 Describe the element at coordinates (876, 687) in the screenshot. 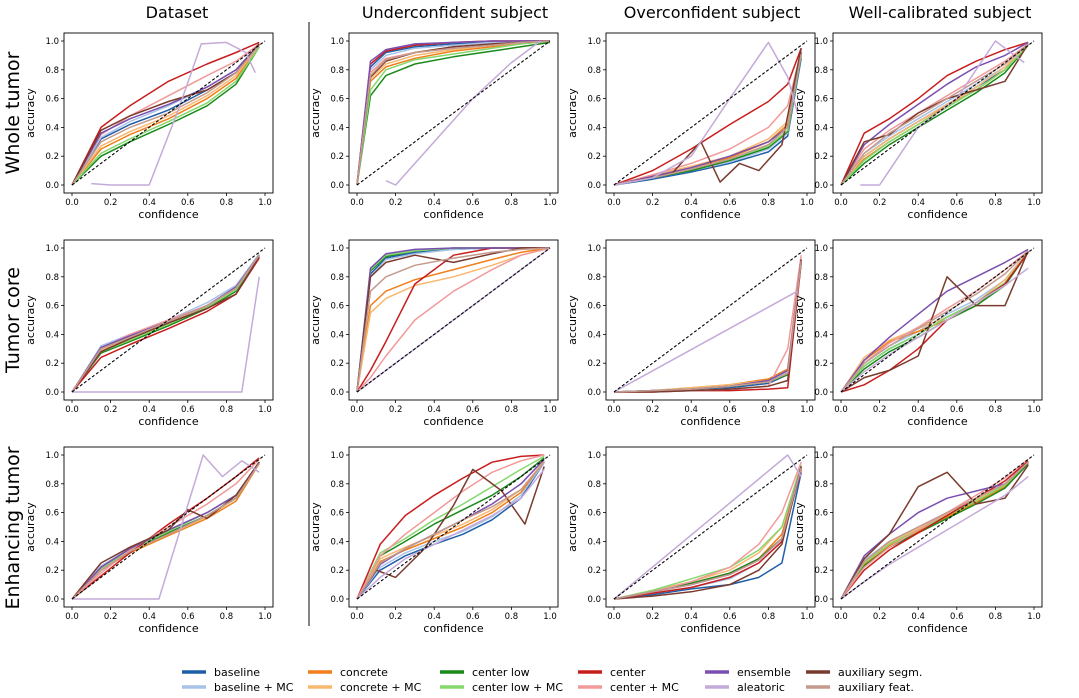

I see `legend-label: auxiliary feat.` at that location.